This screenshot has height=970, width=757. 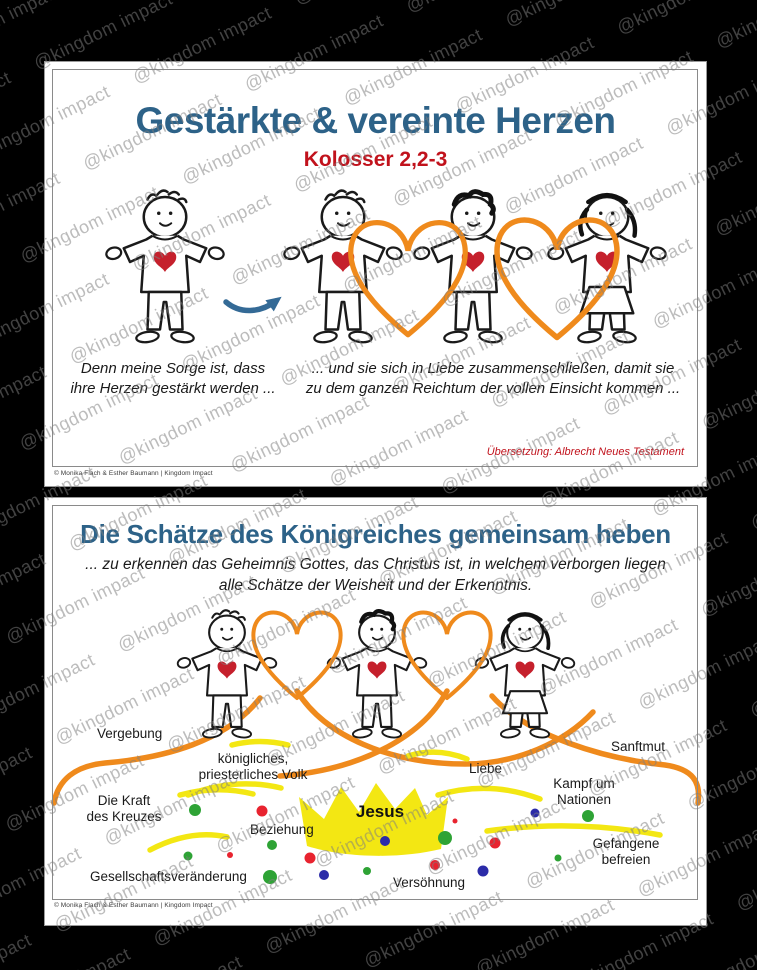 What do you see at coordinates (585, 452) in the screenshot?
I see `translation-note: Übersetzung: Albrecht Neues Testament` at bounding box center [585, 452].